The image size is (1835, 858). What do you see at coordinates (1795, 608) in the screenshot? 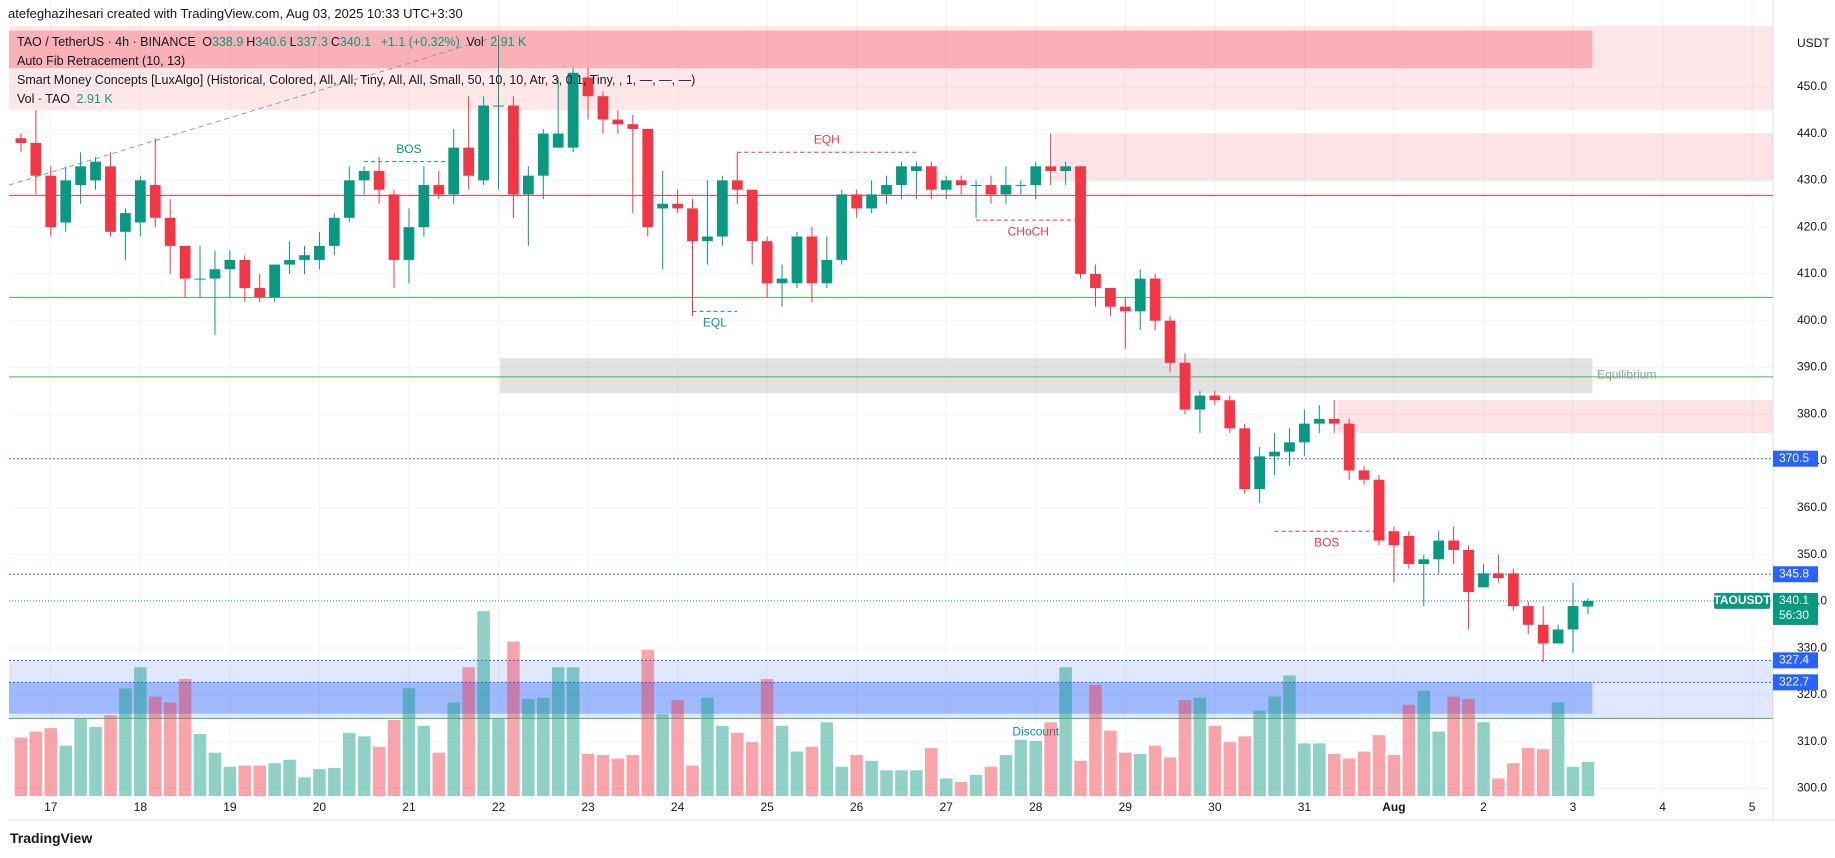
I see `last-price-tag` at bounding box center [1795, 608].